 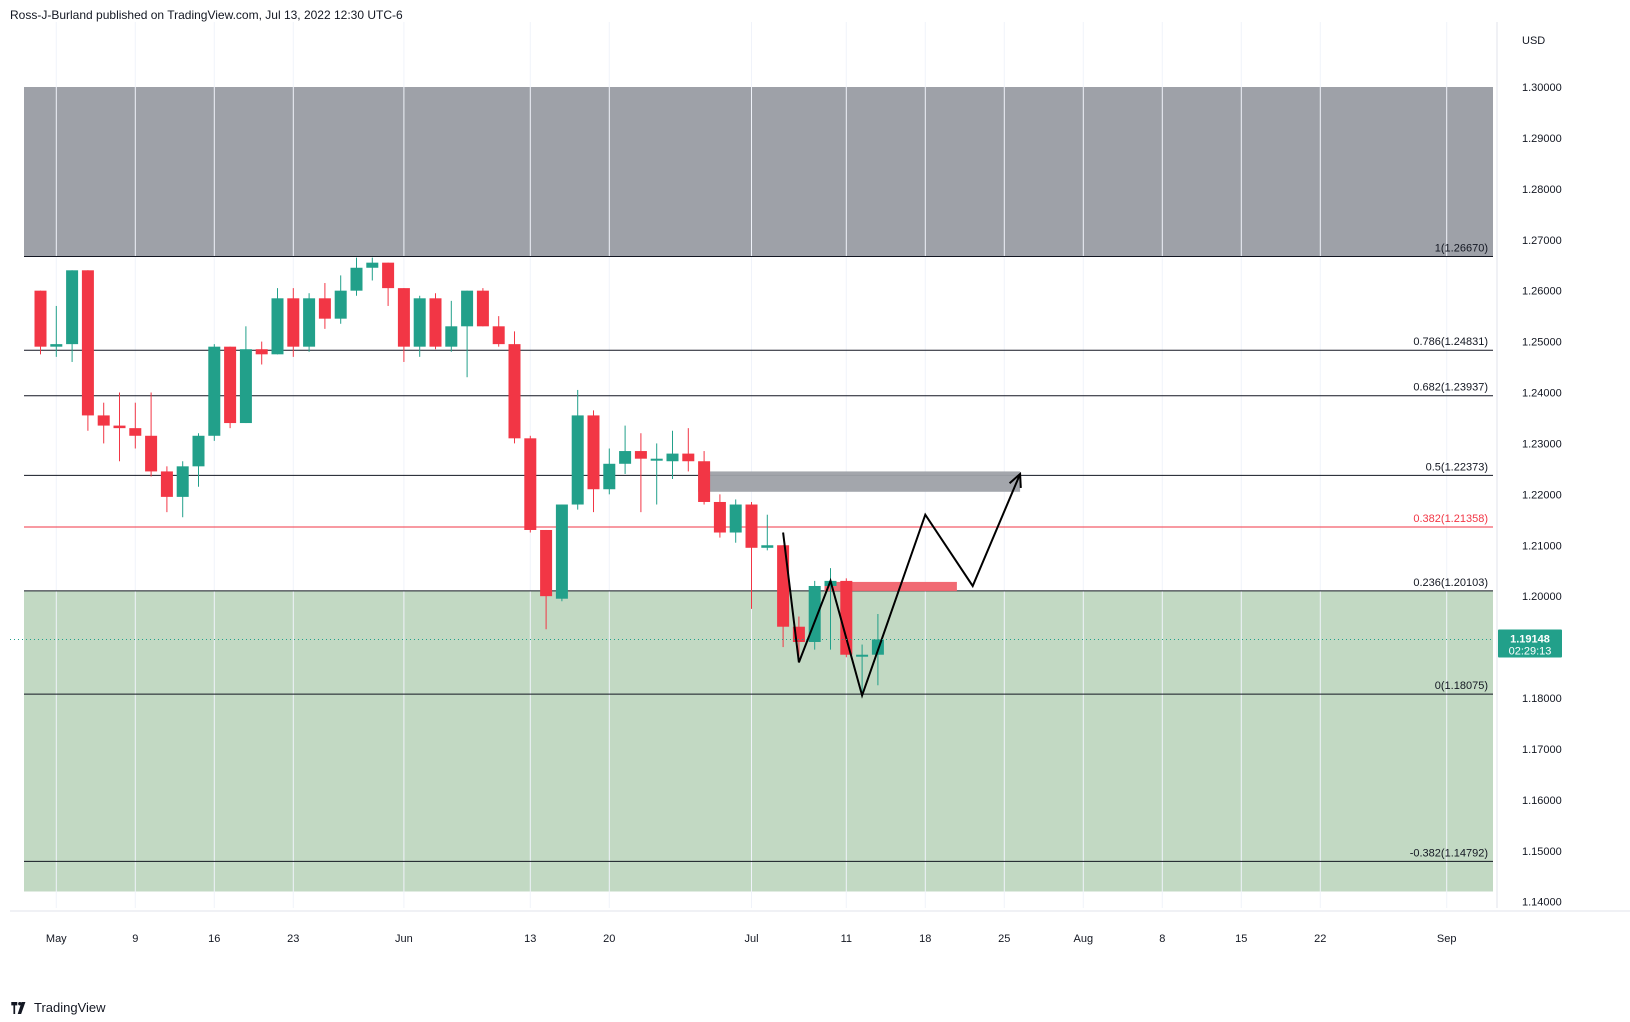 I want to click on time-tick-label: 22, so click(x=1320, y=939).